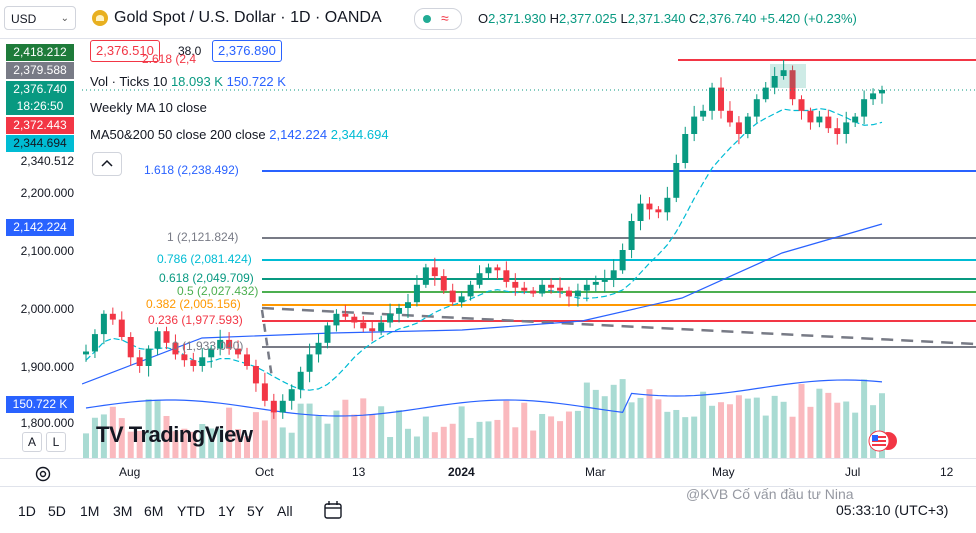 The image size is (976, 533). I want to click on timeframe-6m: 6M, so click(154, 511).